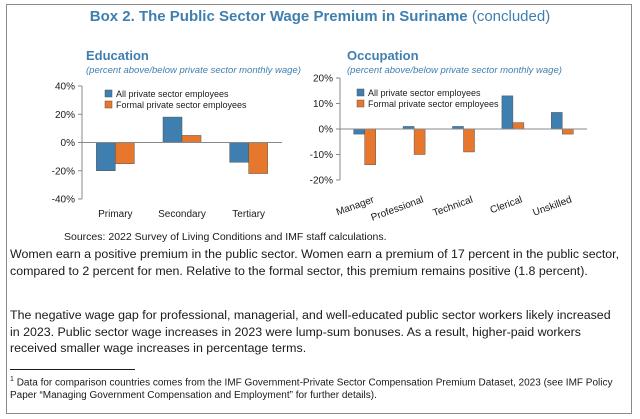 The height and width of the screenshot is (419, 640). Describe the element at coordinates (65, 87) in the screenshot. I see `y-tick-label: 40%` at that location.